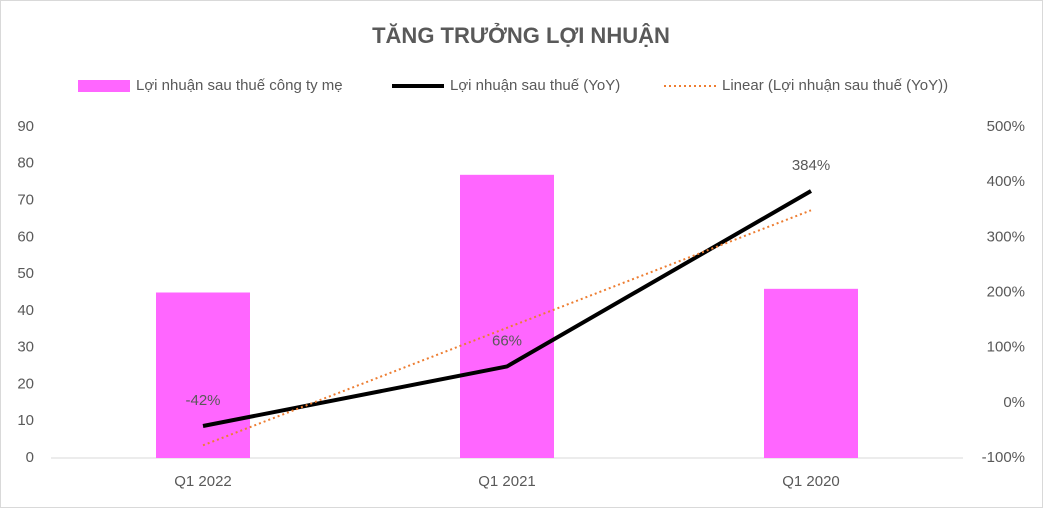  What do you see at coordinates (535, 85) in the screenshot?
I see `legend-label: Lợi nhuận sau thuế (YoY)` at bounding box center [535, 85].